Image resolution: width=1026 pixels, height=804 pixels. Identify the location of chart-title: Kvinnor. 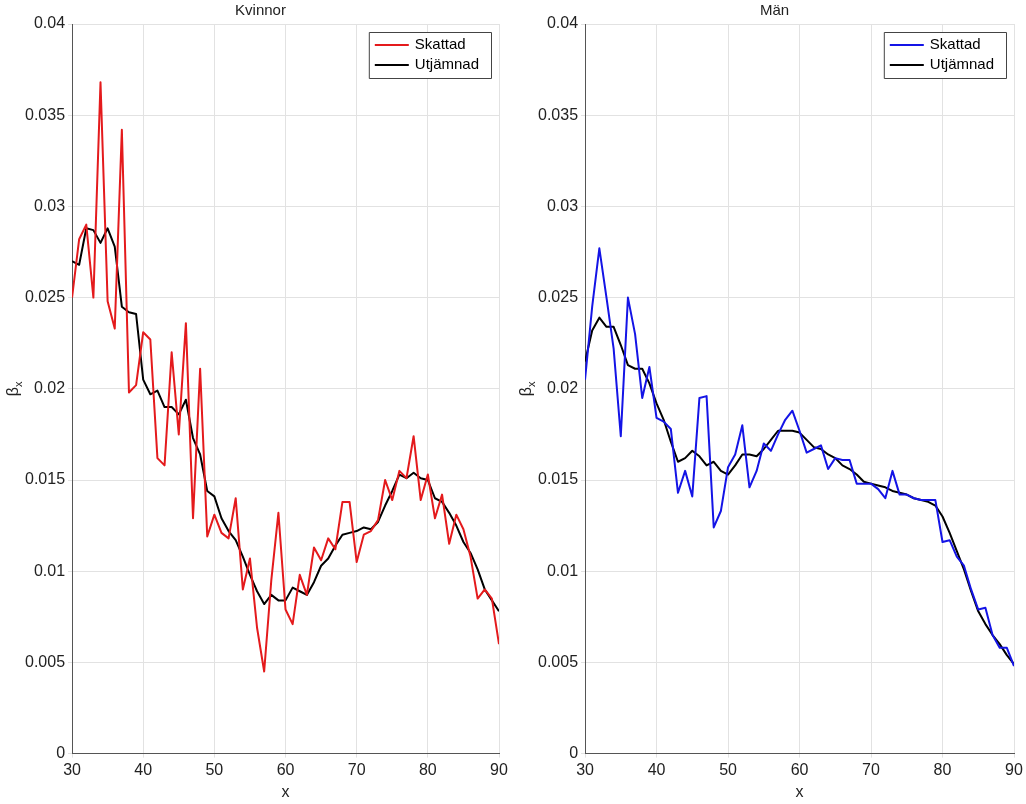
(260, 10).